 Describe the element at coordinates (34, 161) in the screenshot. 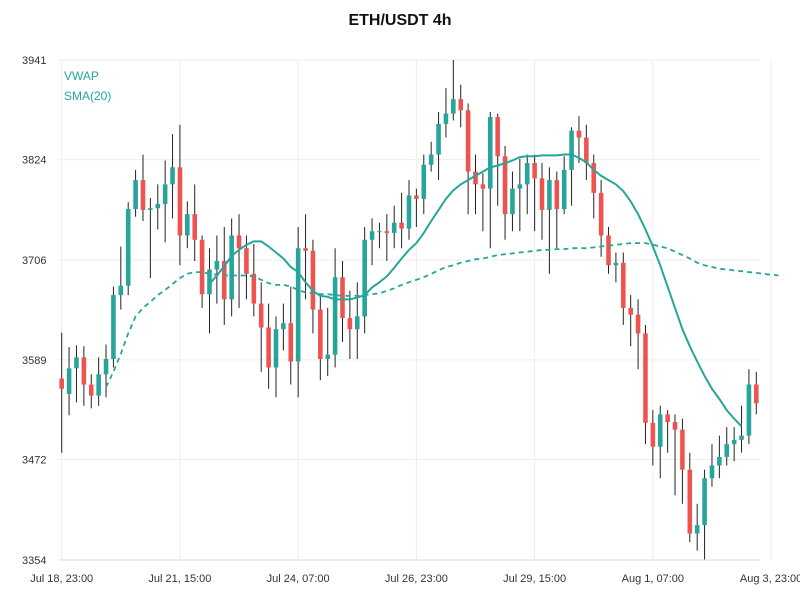

I see `y-tick-label: 3824` at that location.